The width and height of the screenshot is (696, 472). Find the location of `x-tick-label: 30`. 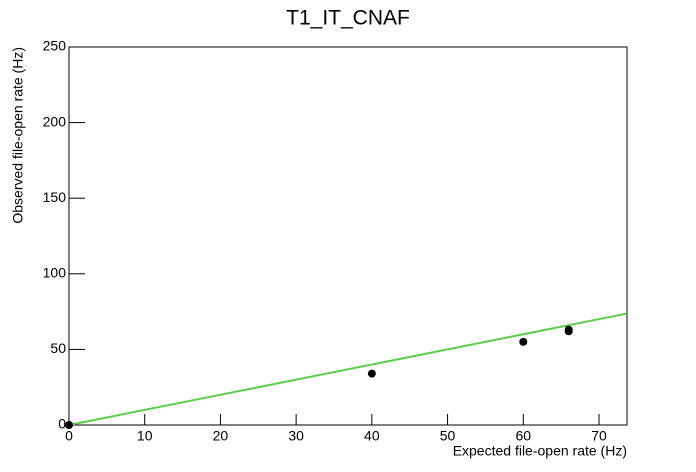

x-tick-label: 30 is located at coordinates (296, 436).